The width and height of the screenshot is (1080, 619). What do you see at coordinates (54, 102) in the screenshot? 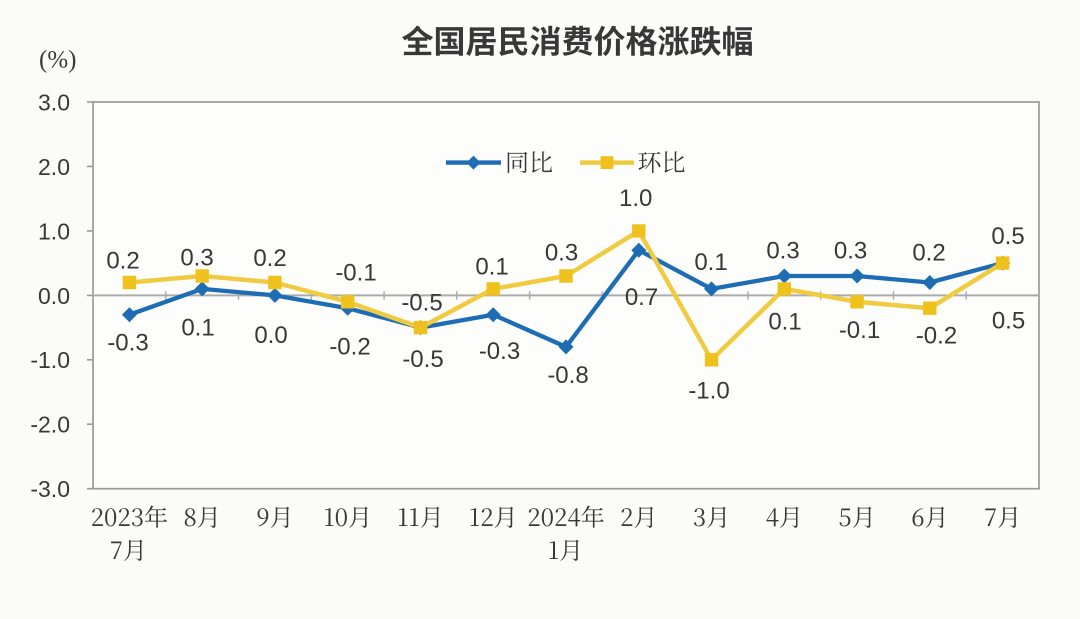
I see `svg-text: 3.0` at bounding box center [54, 102].